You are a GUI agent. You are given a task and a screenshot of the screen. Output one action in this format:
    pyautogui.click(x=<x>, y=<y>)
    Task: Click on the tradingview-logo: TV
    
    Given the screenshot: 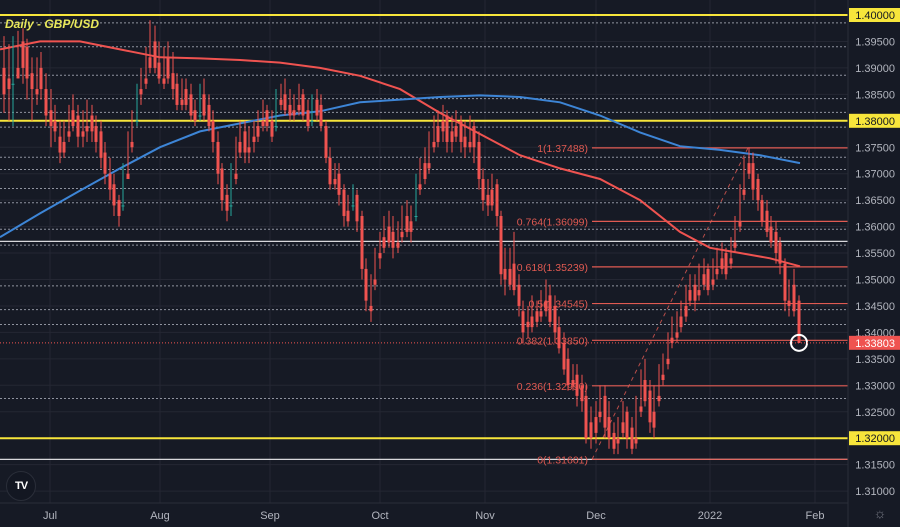 What is the action you would take?
    pyautogui.click(x=21, y=486)
    